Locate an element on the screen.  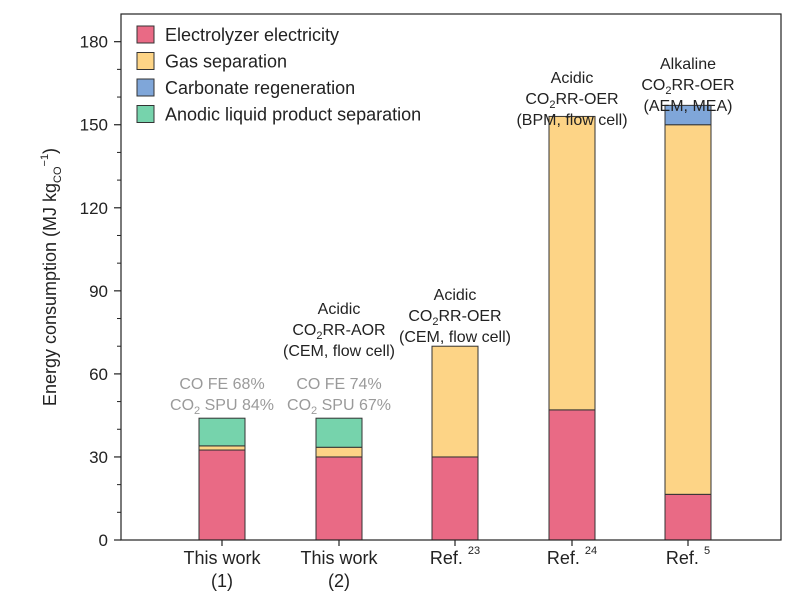
y-tick-label: 0 is located at coordinates (103, 540).